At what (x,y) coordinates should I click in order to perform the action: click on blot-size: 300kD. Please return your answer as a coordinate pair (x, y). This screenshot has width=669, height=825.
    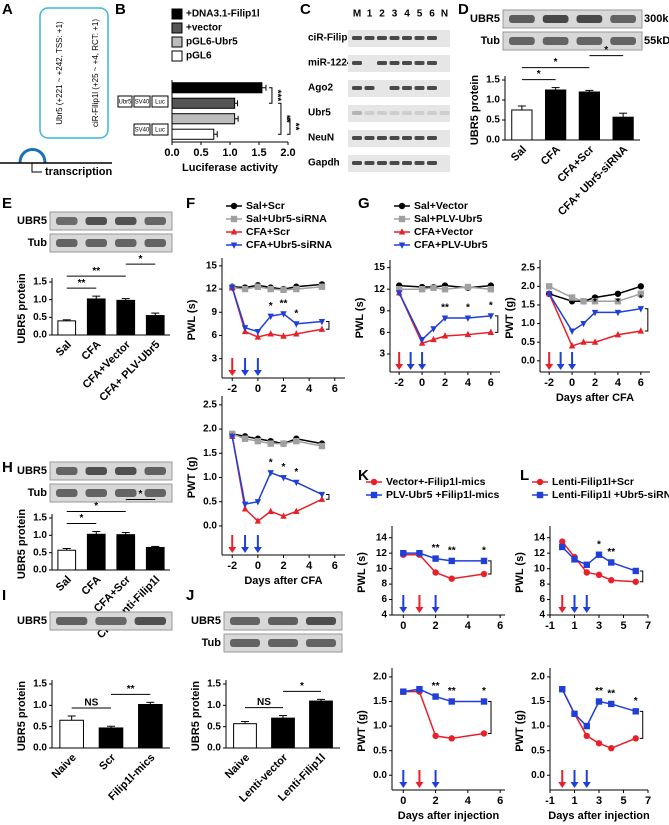
    Looking at the image, I should click on (656, 19).